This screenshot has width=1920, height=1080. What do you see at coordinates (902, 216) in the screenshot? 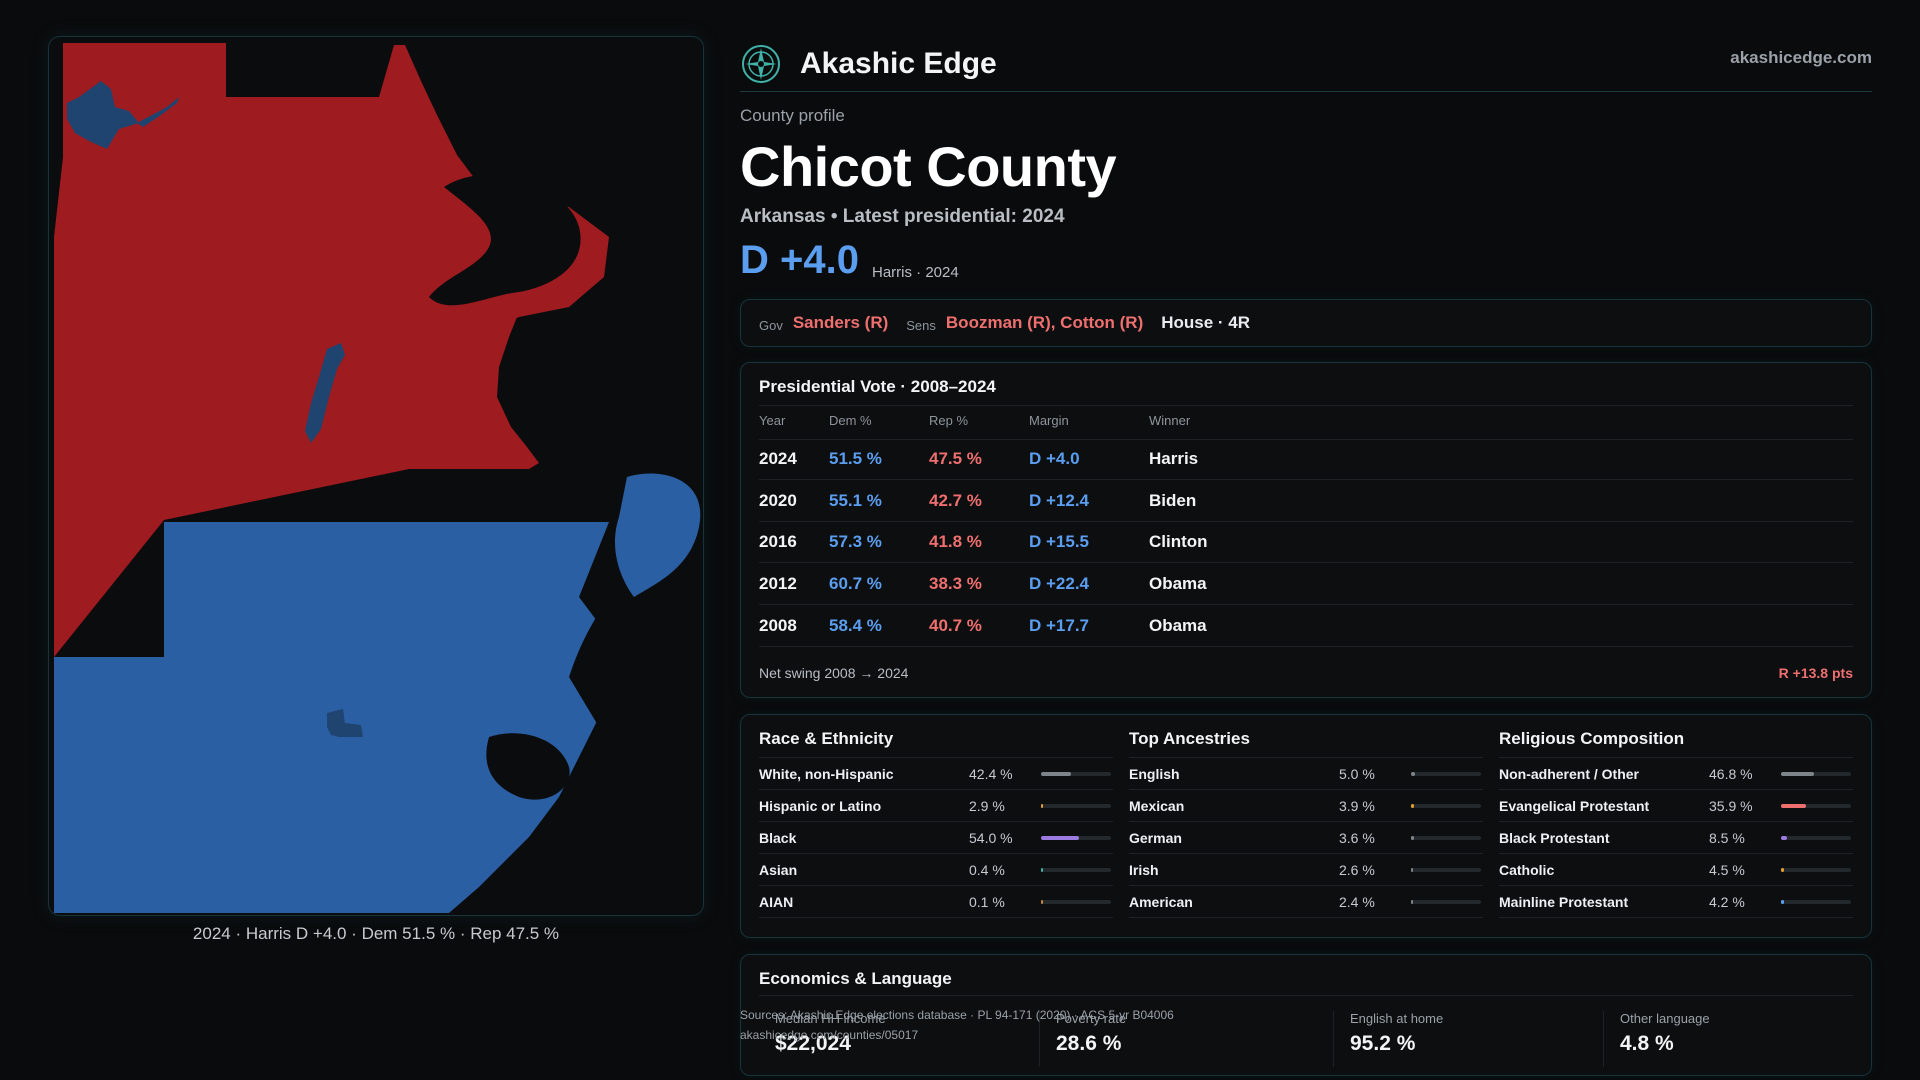
I see `page-subtitle: Arkansas • Latest presidential: 2024` at bounding box center [902, 216].